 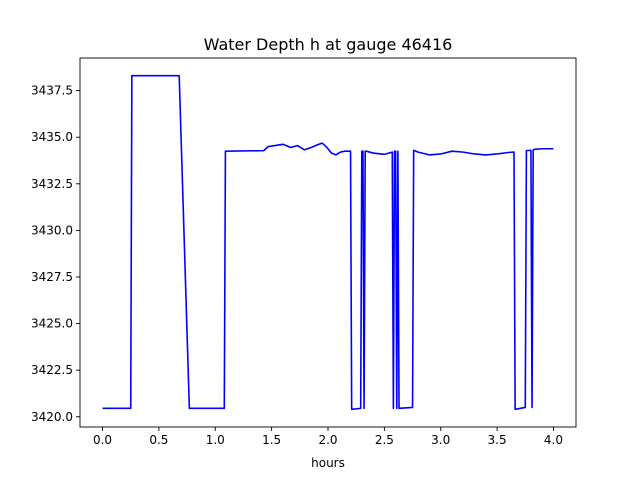 What do you see at coordinates (497, 440) in the screenshot?
I see `x-tick-label: 3.5` at bounding box center [497, 440].